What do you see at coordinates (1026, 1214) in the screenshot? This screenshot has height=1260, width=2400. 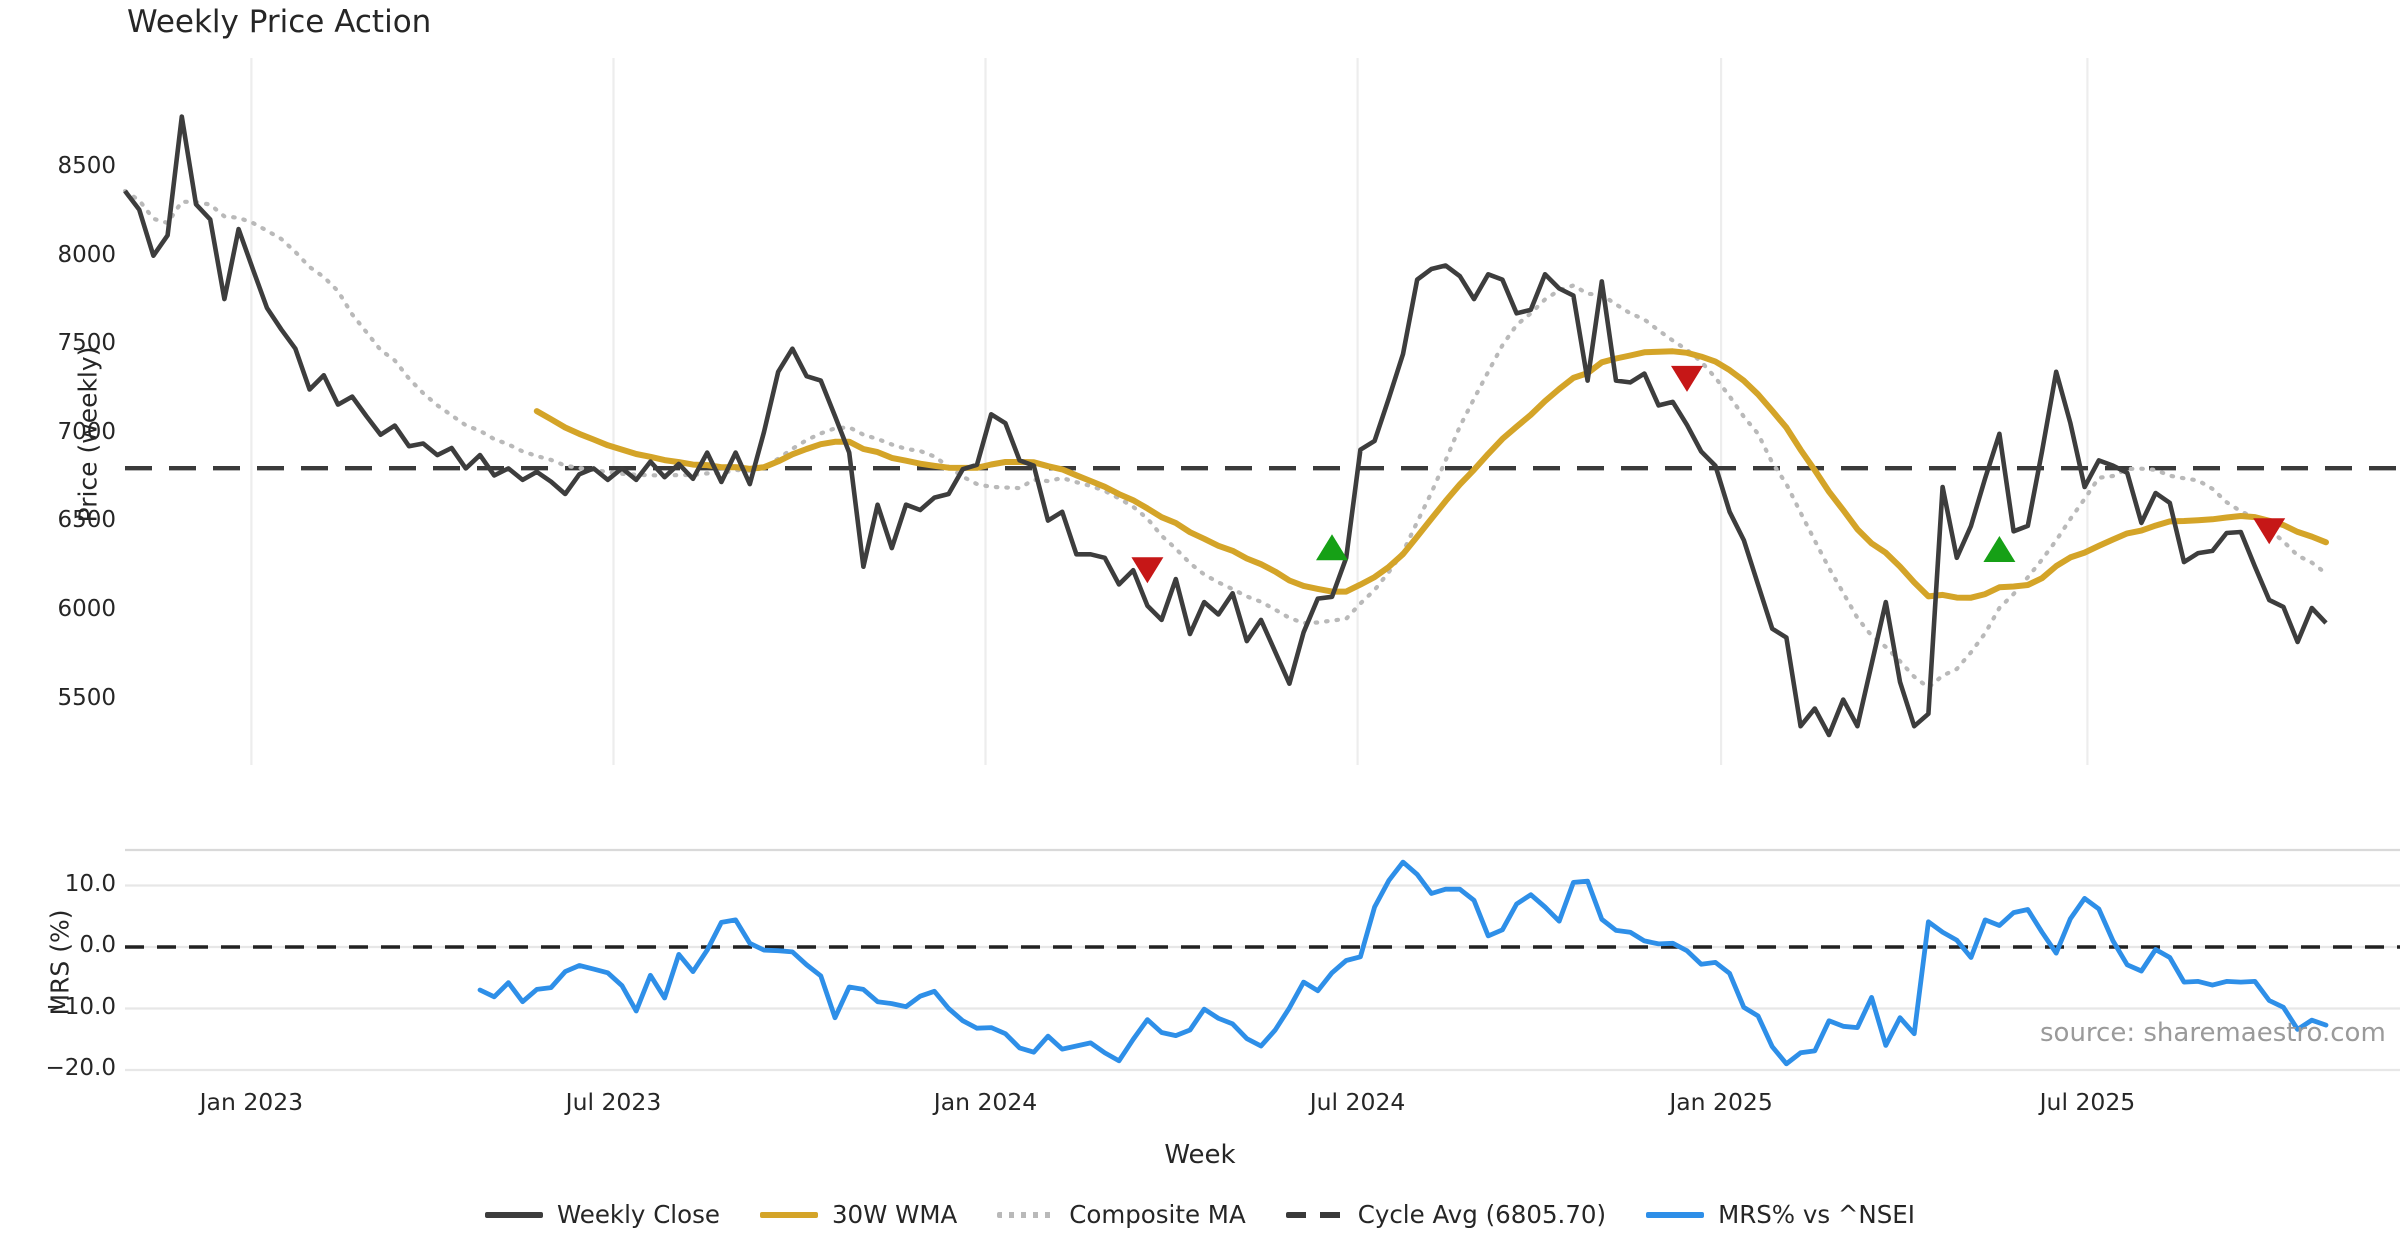 I see `legend-swatch-dotted` at bounding box center [1026, 1214].